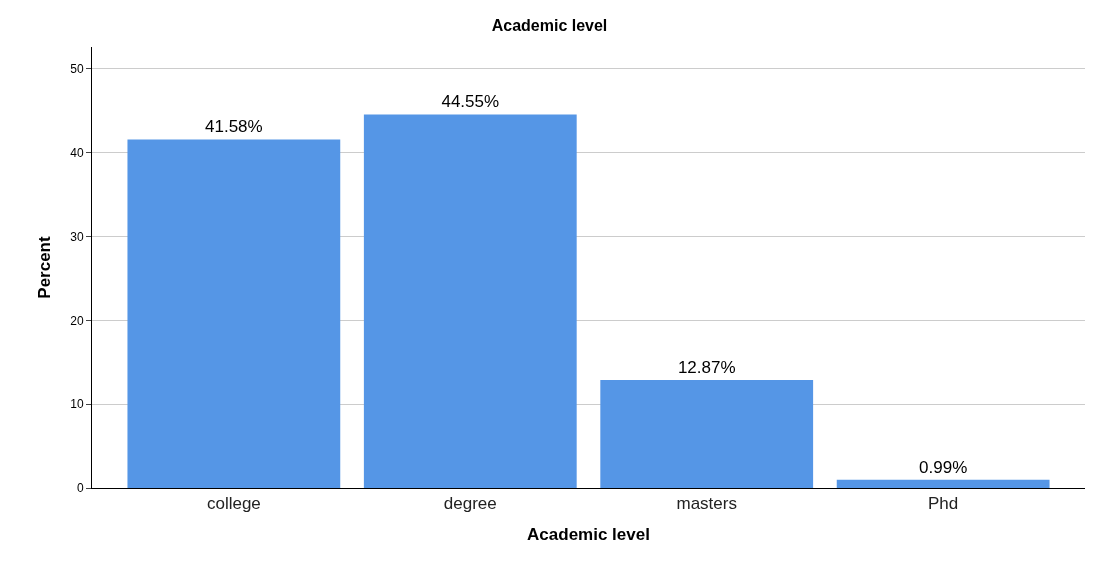 The width and height of the screenshot is (1099, 565). I want to click on x-tick-label: masters, so click(706, 504).